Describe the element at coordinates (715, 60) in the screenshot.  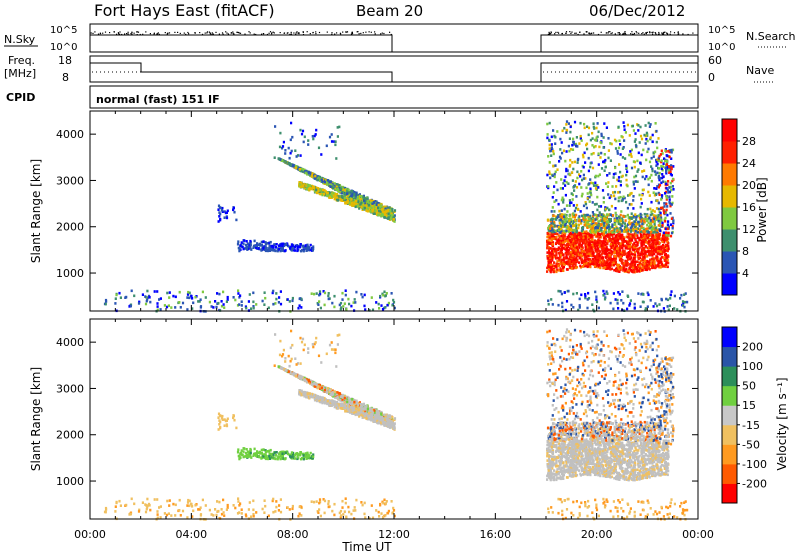
I see `freq-right-tick-top: 60` at that location.